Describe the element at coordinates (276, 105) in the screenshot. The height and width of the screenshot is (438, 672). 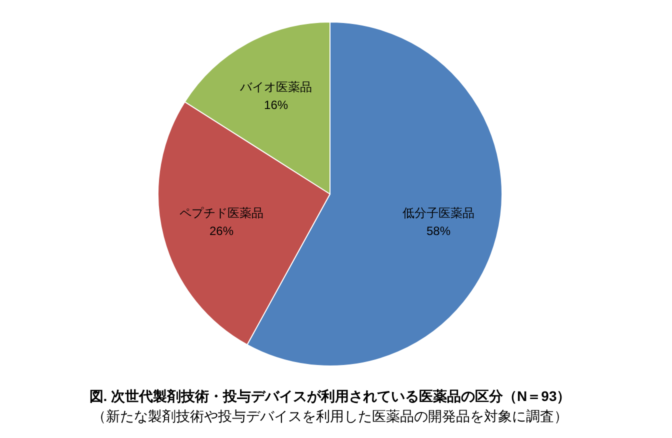
I see `data-label: 16%` at that location.